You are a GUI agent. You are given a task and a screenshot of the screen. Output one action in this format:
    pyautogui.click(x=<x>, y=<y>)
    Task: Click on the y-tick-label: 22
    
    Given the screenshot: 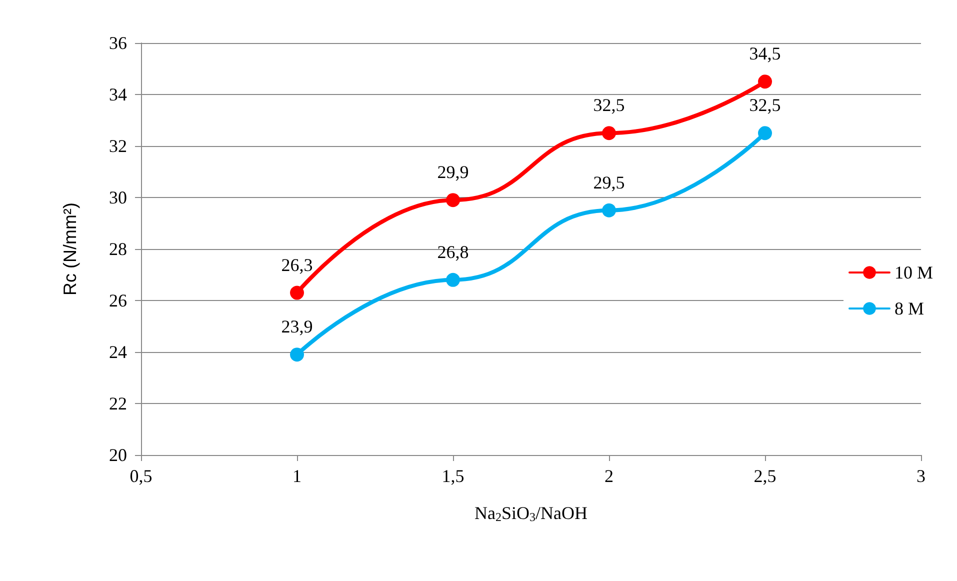 What is the action you would take?
    pyautogui.click(x=118, y=404)
    